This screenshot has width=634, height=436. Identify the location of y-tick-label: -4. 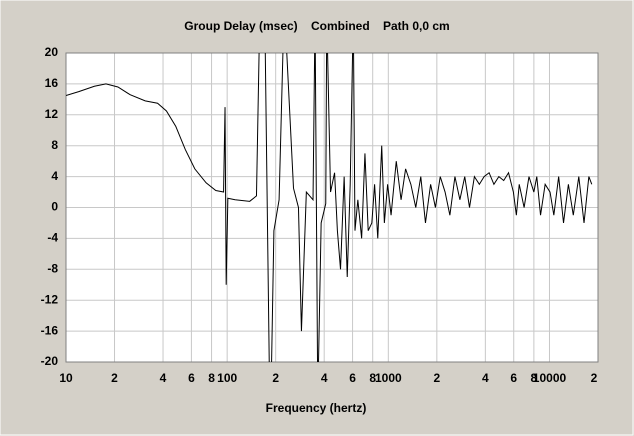
(52, 238).